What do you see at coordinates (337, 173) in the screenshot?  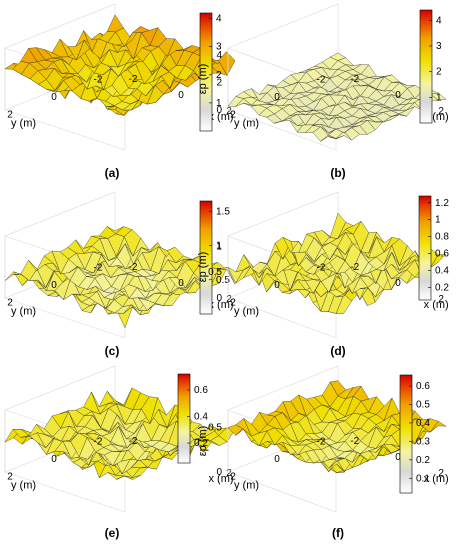 I see `panel-caption: (b)` at bounding box center [337, 173].